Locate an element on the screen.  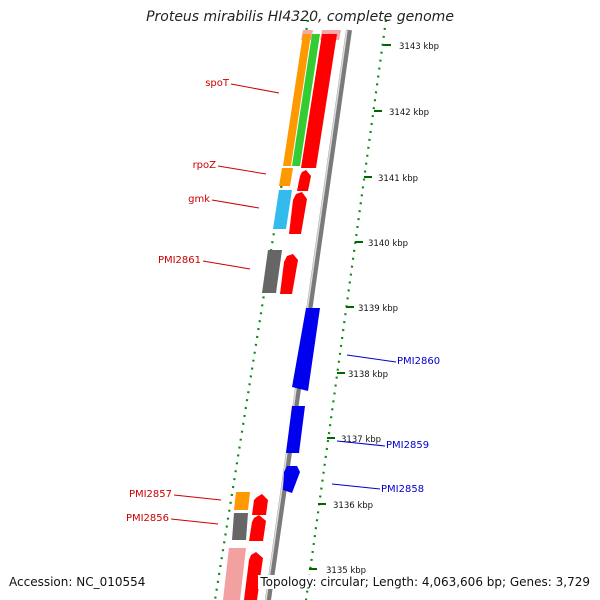
gene-labels-right: PMI2860 PMI2859 PMI2858 is located at coordinates (385, 424).